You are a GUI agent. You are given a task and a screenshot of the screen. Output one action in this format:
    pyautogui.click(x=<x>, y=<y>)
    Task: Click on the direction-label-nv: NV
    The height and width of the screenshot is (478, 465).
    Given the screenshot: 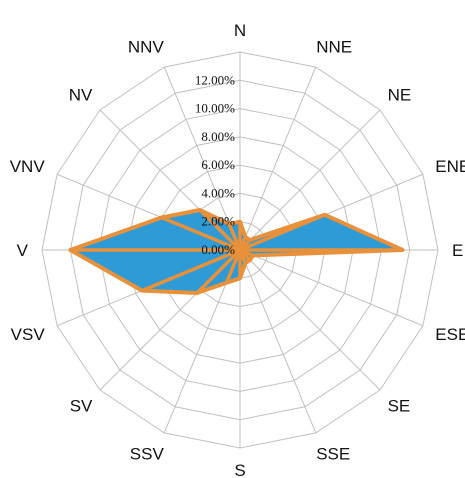 What is the action you would take?
    pyautogui.click(x=81, y=94)
    